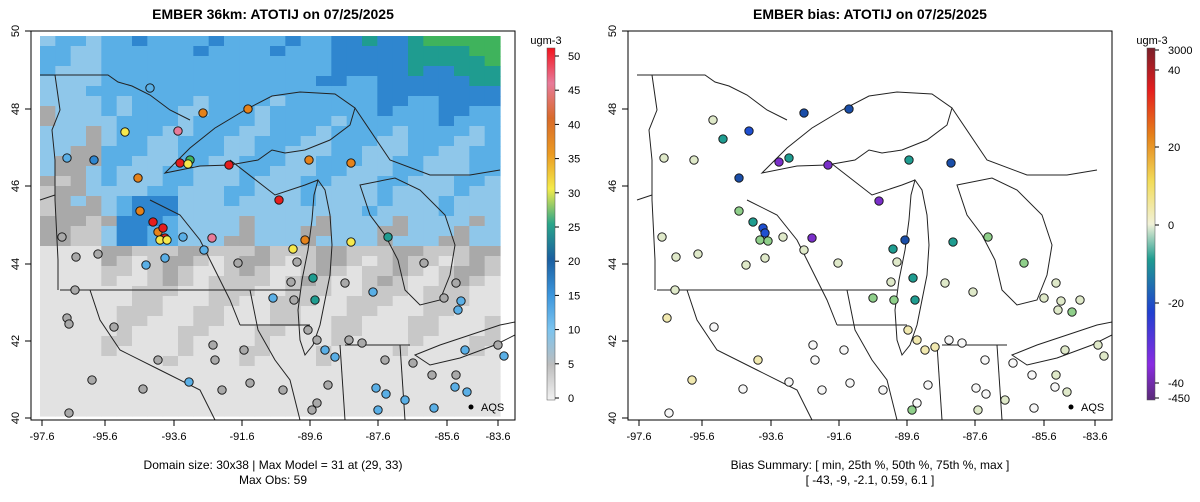  What do you see at coordinates (567, 228) in the screenshot?
I see `left-colorbar-ticks: 0 5 10 15 20 25 30 35 40 45 50` at bounding box center [567, 228].